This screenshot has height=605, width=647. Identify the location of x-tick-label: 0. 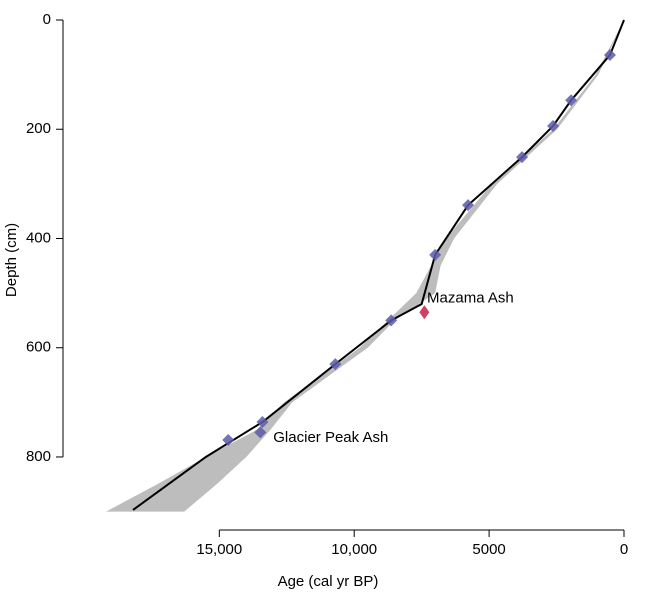
(624, 549).